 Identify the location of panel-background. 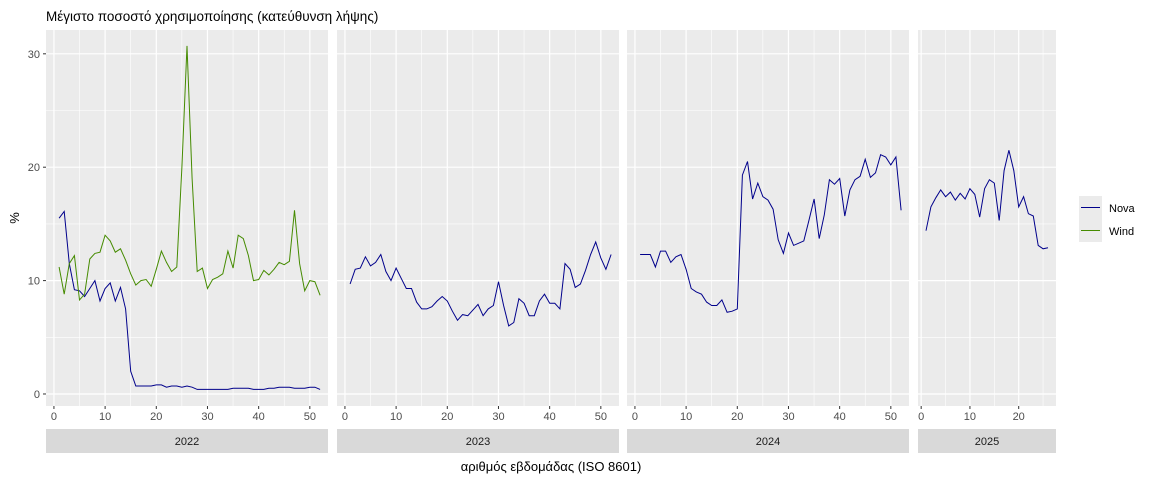
(987, 218).